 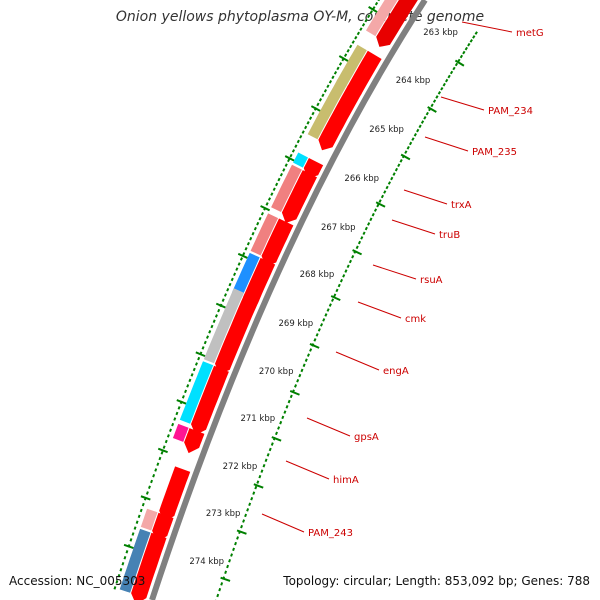 I want to click on gene-label: trxA, so click(x=461, y=205).